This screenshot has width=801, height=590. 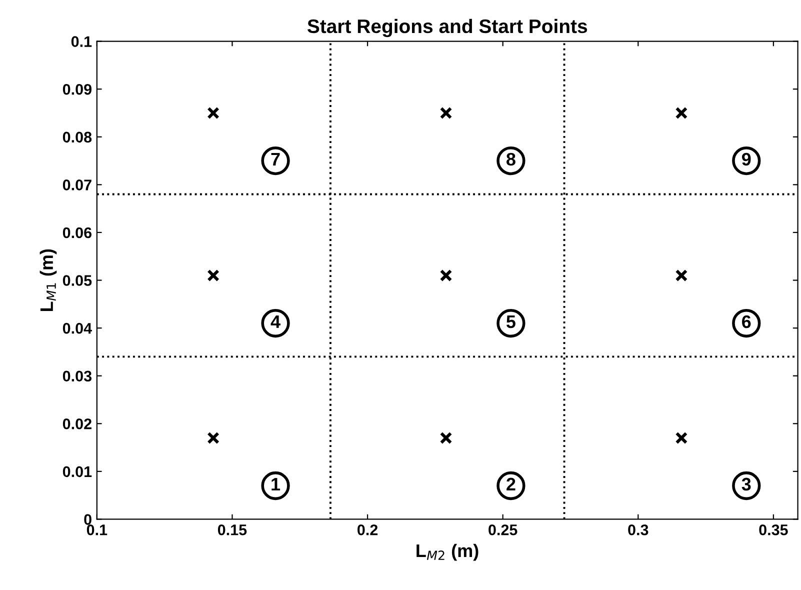 I want to click on annotation: 6, so click(x=746, y=321).